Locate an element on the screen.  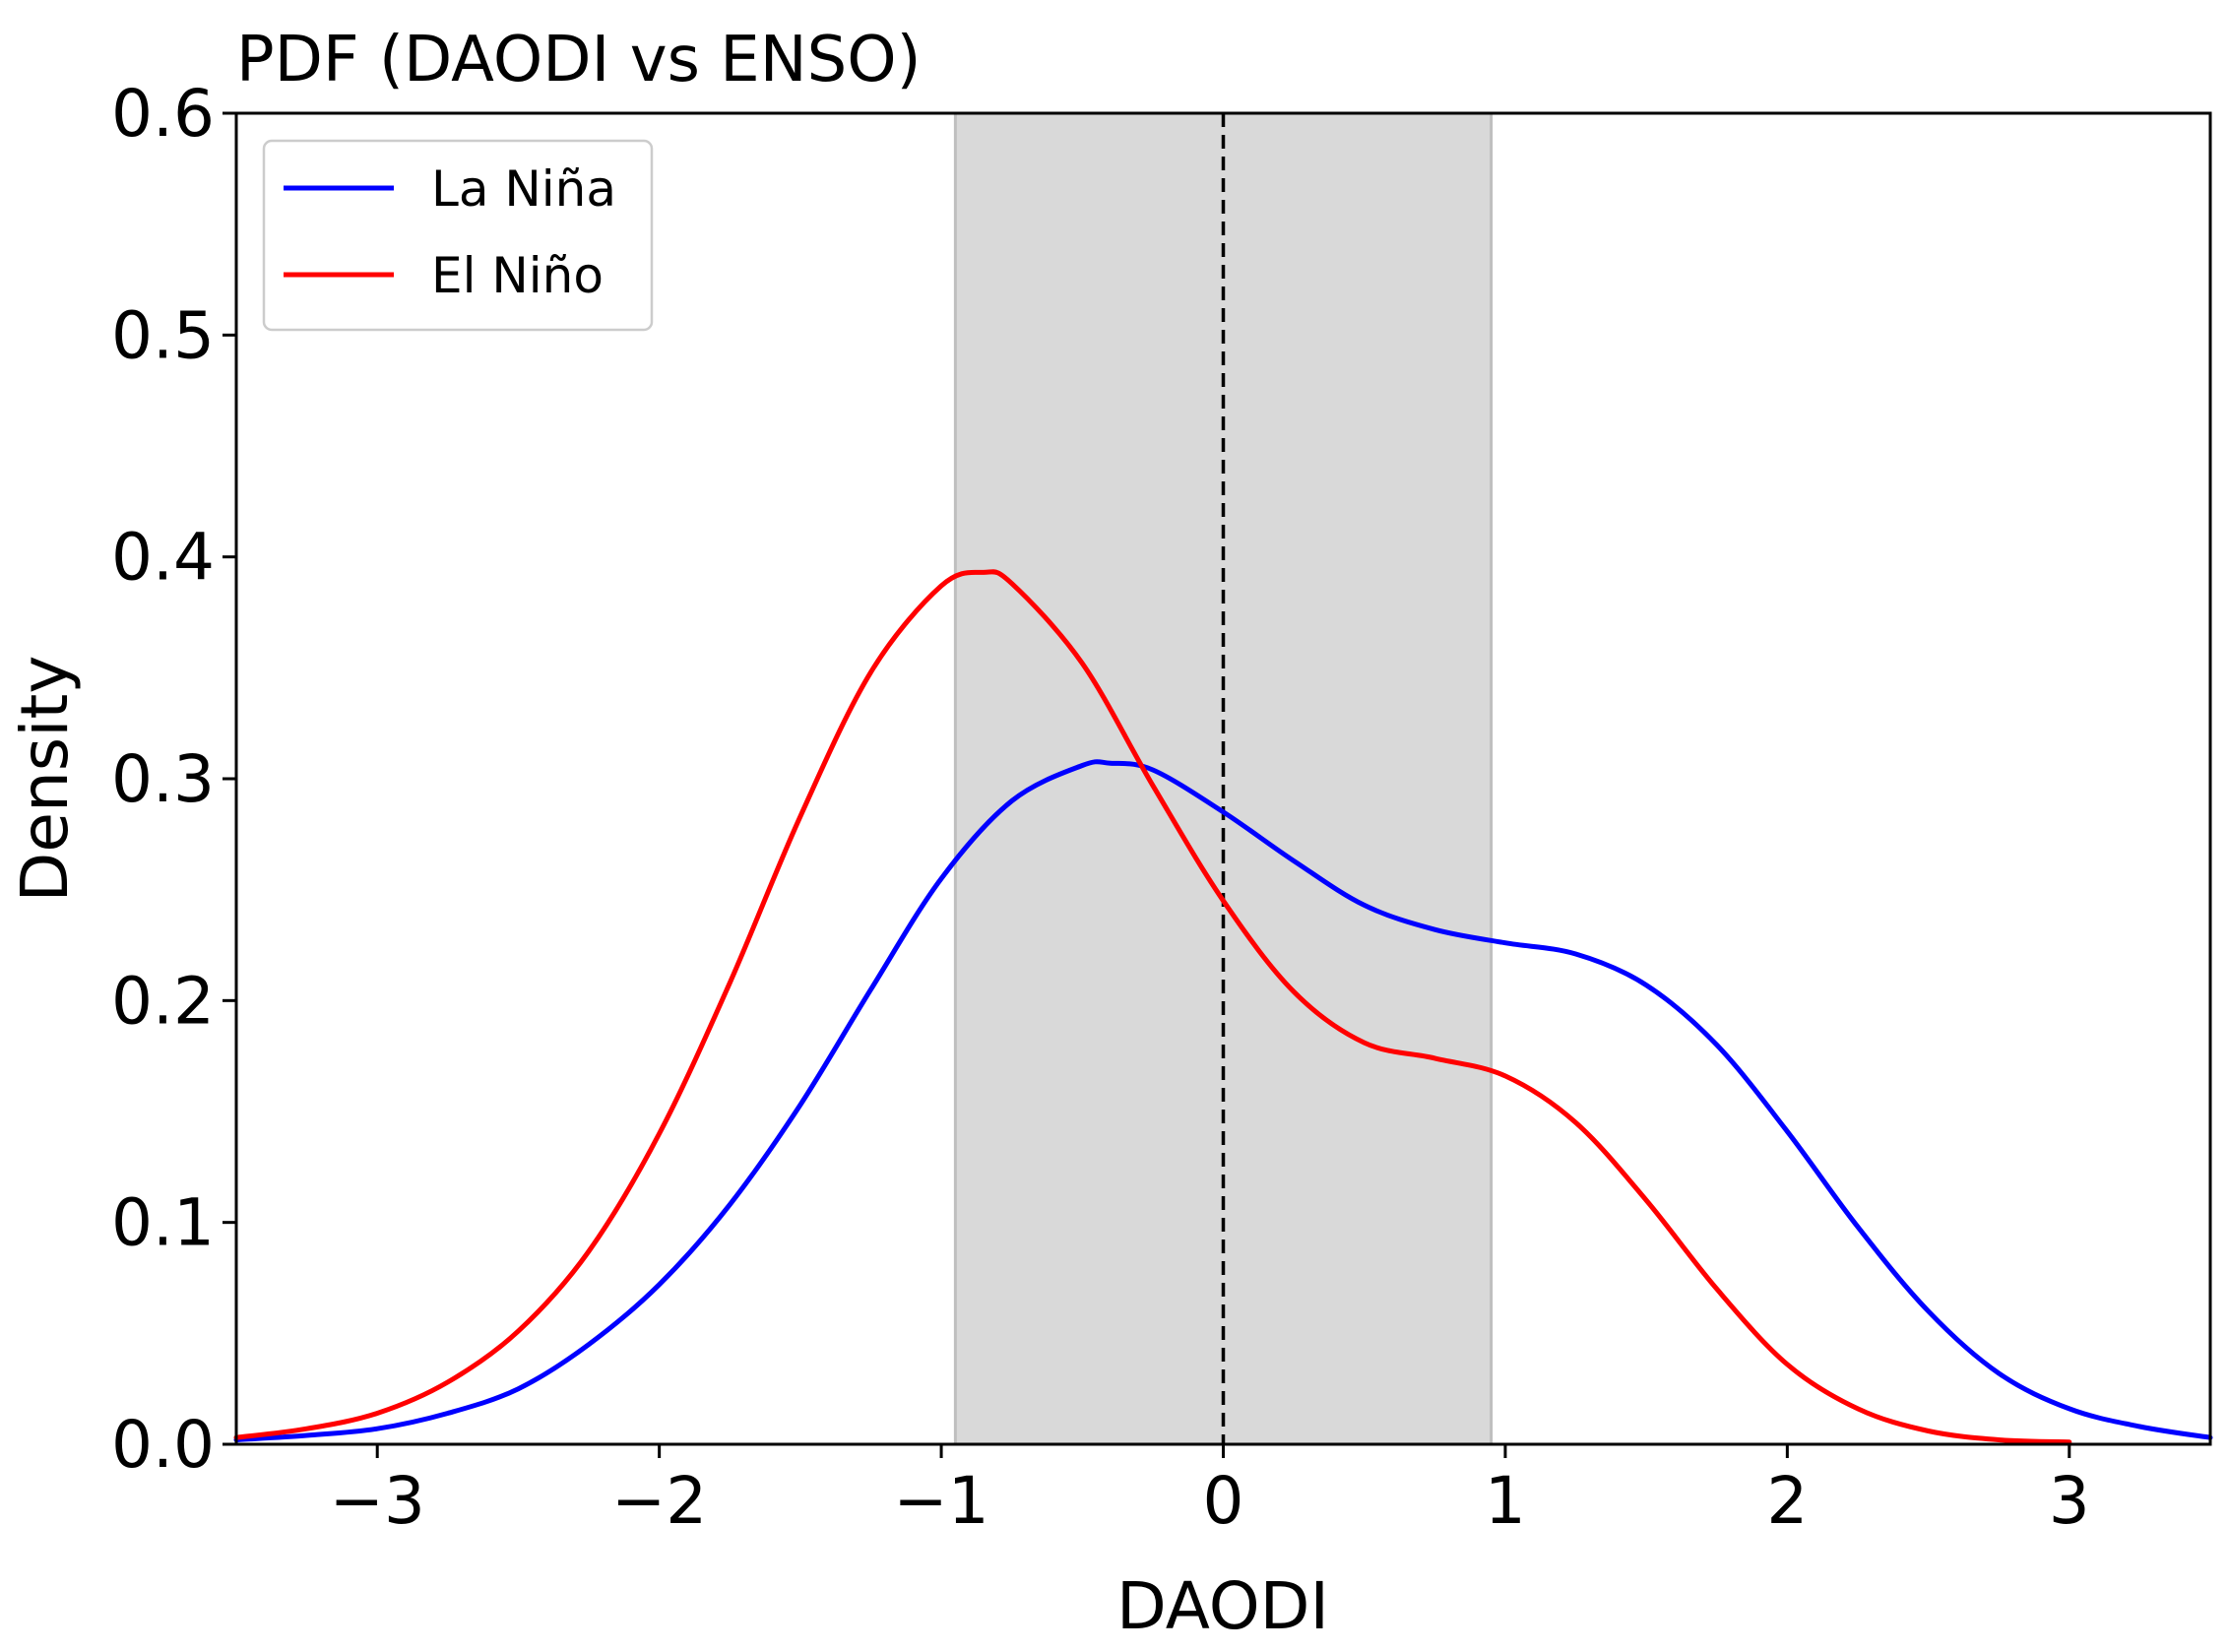
y-tick-label: 0.6 is located at coordinates (163, 114).